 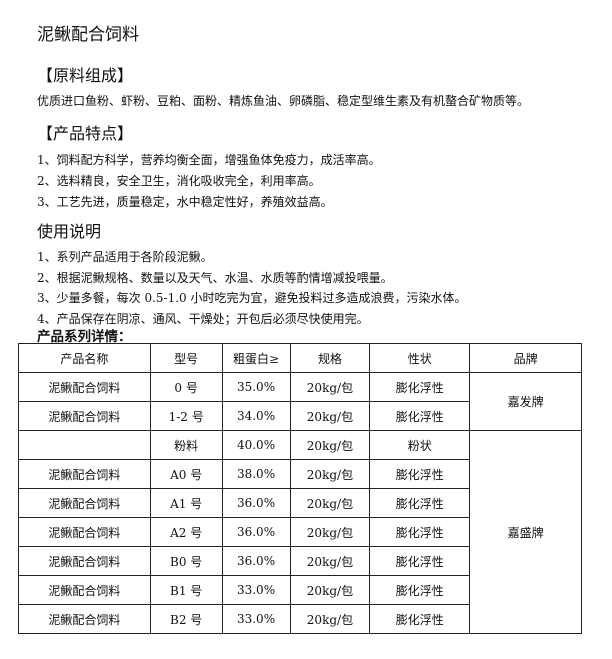 What do you see at coordinates (186, 503) in the screenshot?
I see `cell: A1 号` at bounding box center [186, 503].